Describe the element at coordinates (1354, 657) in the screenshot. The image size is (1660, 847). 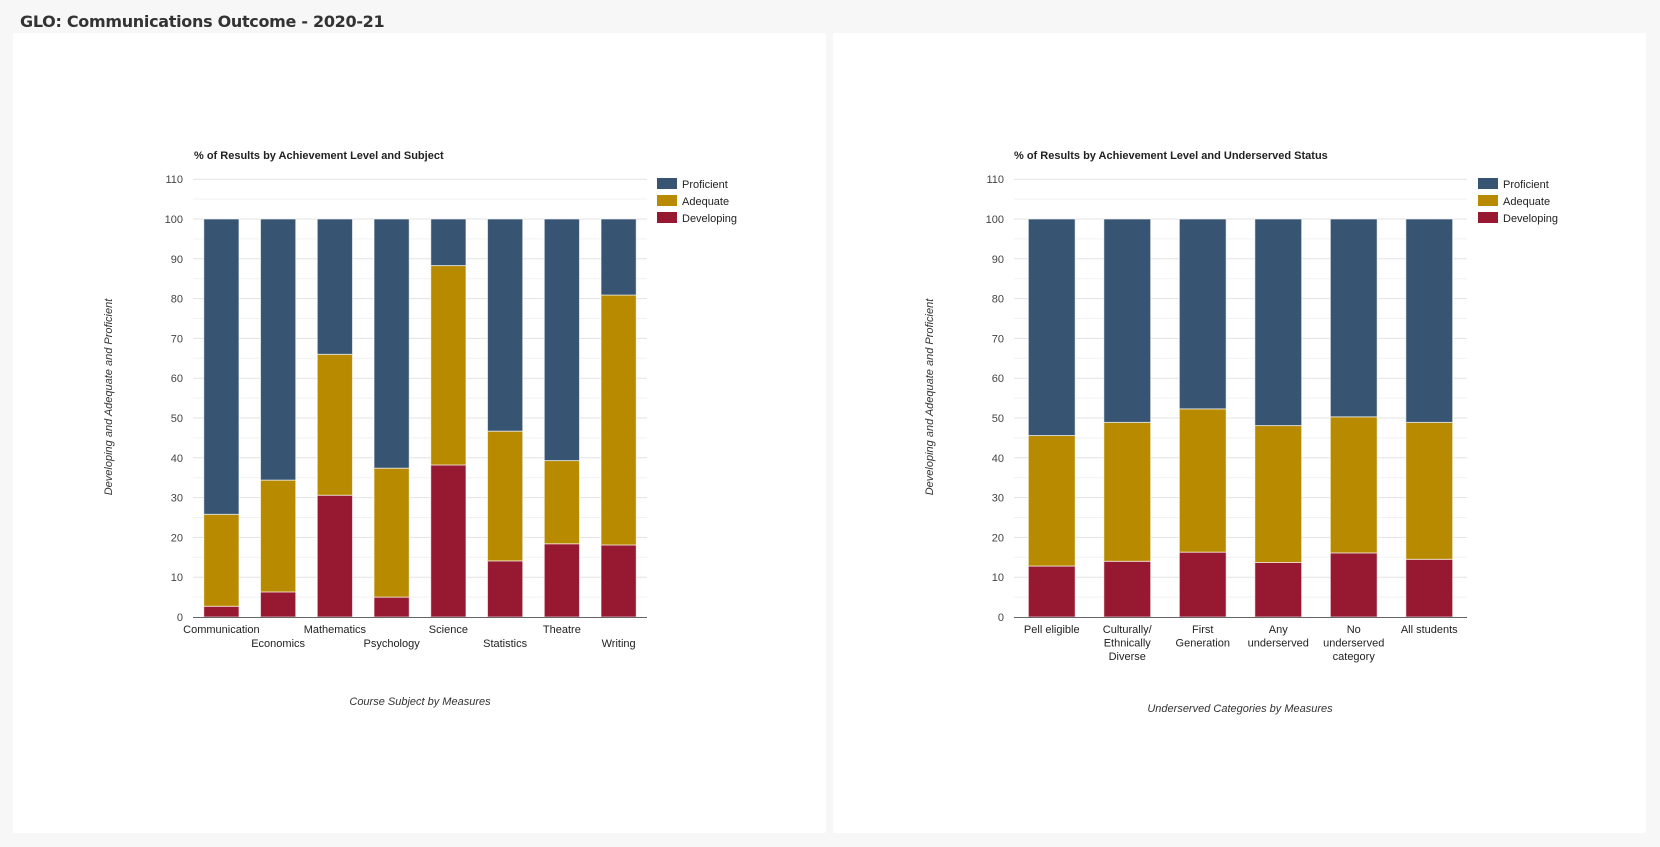
I see `x-category-label: category` at that location.